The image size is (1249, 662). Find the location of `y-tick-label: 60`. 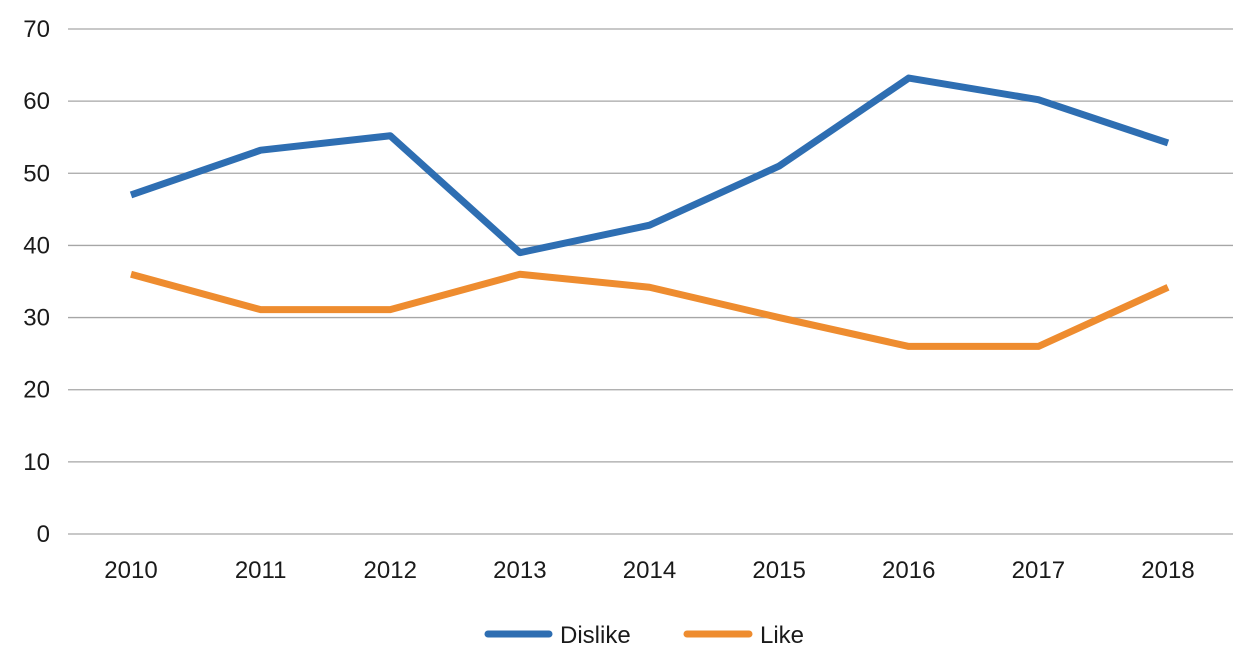

y-tick-label: 60 is located at coordinates (36, 101).